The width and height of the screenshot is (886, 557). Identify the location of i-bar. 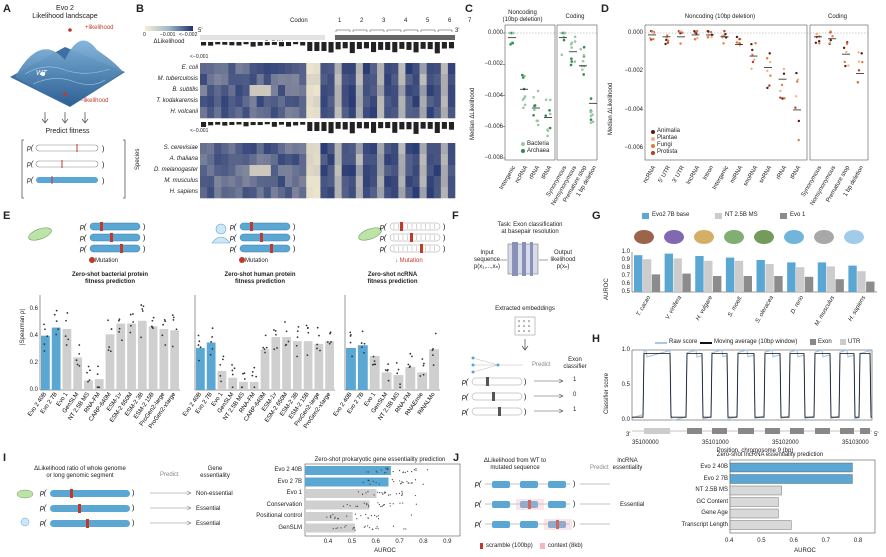
(337, 505).